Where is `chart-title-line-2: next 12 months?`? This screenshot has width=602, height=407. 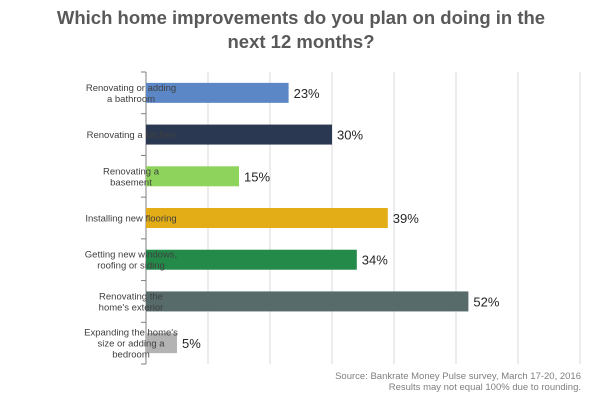 chart-title-line-2: next 12 months? is located at coordinates (301, 41).